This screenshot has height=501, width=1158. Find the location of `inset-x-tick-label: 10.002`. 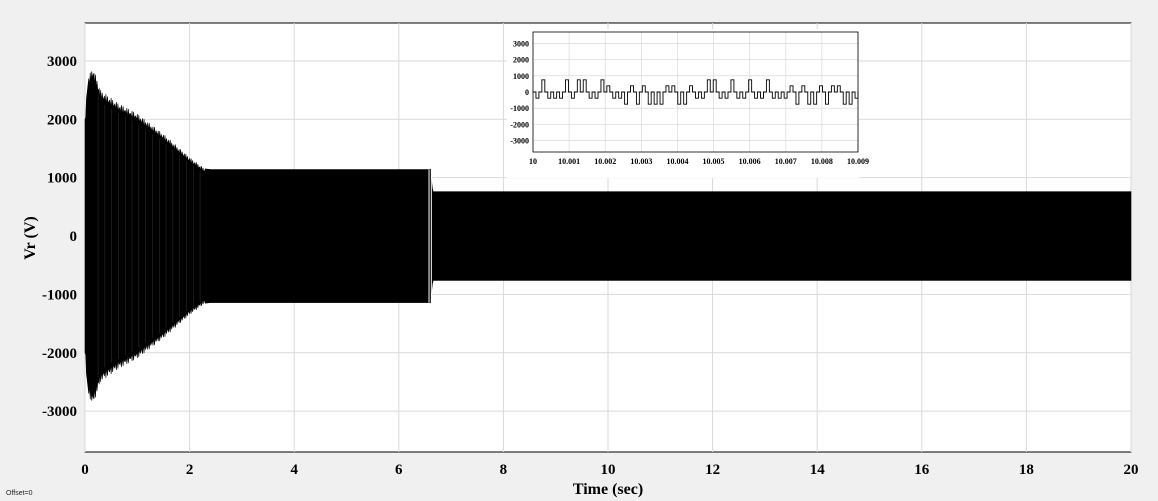

inset-x-tick-label: 10.002 is located at coordinates (605, 161).